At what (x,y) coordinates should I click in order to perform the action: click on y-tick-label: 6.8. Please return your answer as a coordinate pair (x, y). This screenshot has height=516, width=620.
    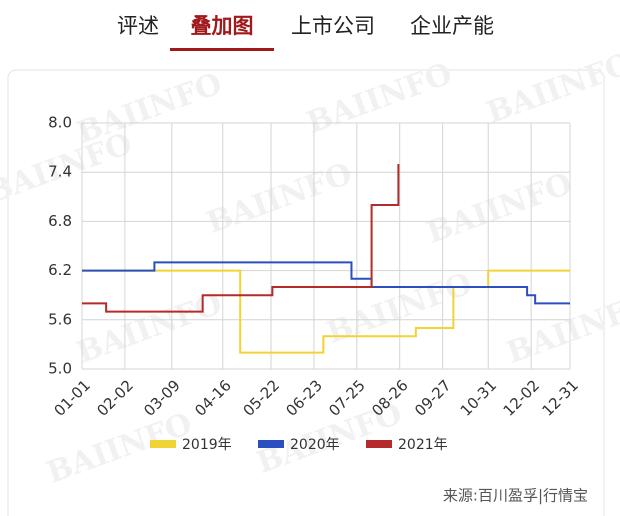
    Looking at the image, I should click on (60, 221).